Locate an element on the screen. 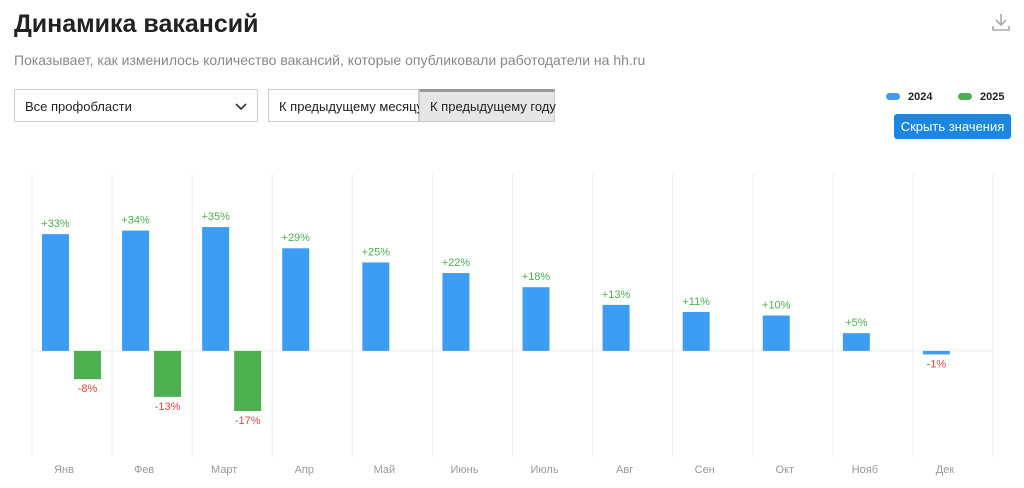 Image resolution: width=1024 pixels, height=488 pixels. value-label: -17% is located at coordinates (248, 421).